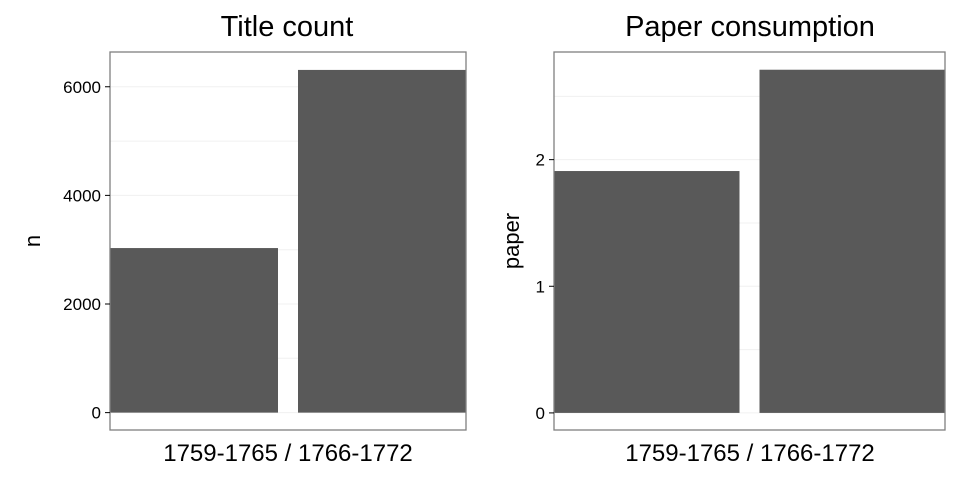 This screenshot has width=960, height=480. Describe the element at coordinates (750, 453) in the screenshot. I see `panel-2-x-axis-label: 1759-1765 / 1766-1772` at that location.